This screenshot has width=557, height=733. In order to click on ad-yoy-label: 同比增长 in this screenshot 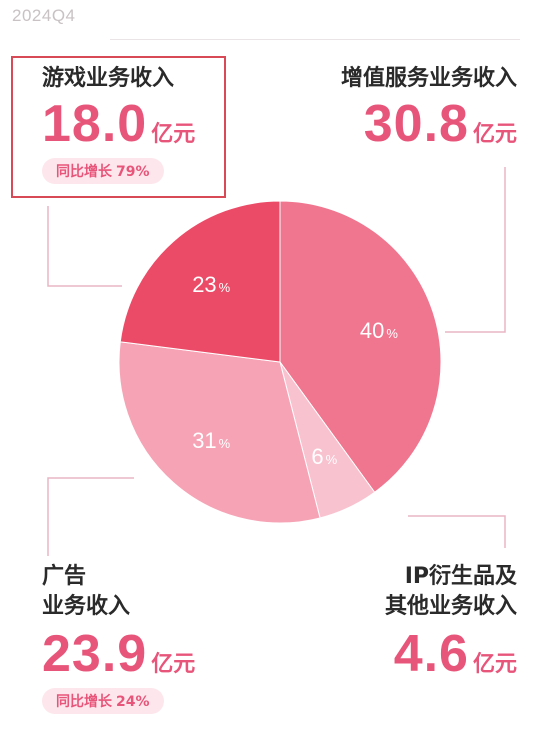, I will do `click(84, 702)`.